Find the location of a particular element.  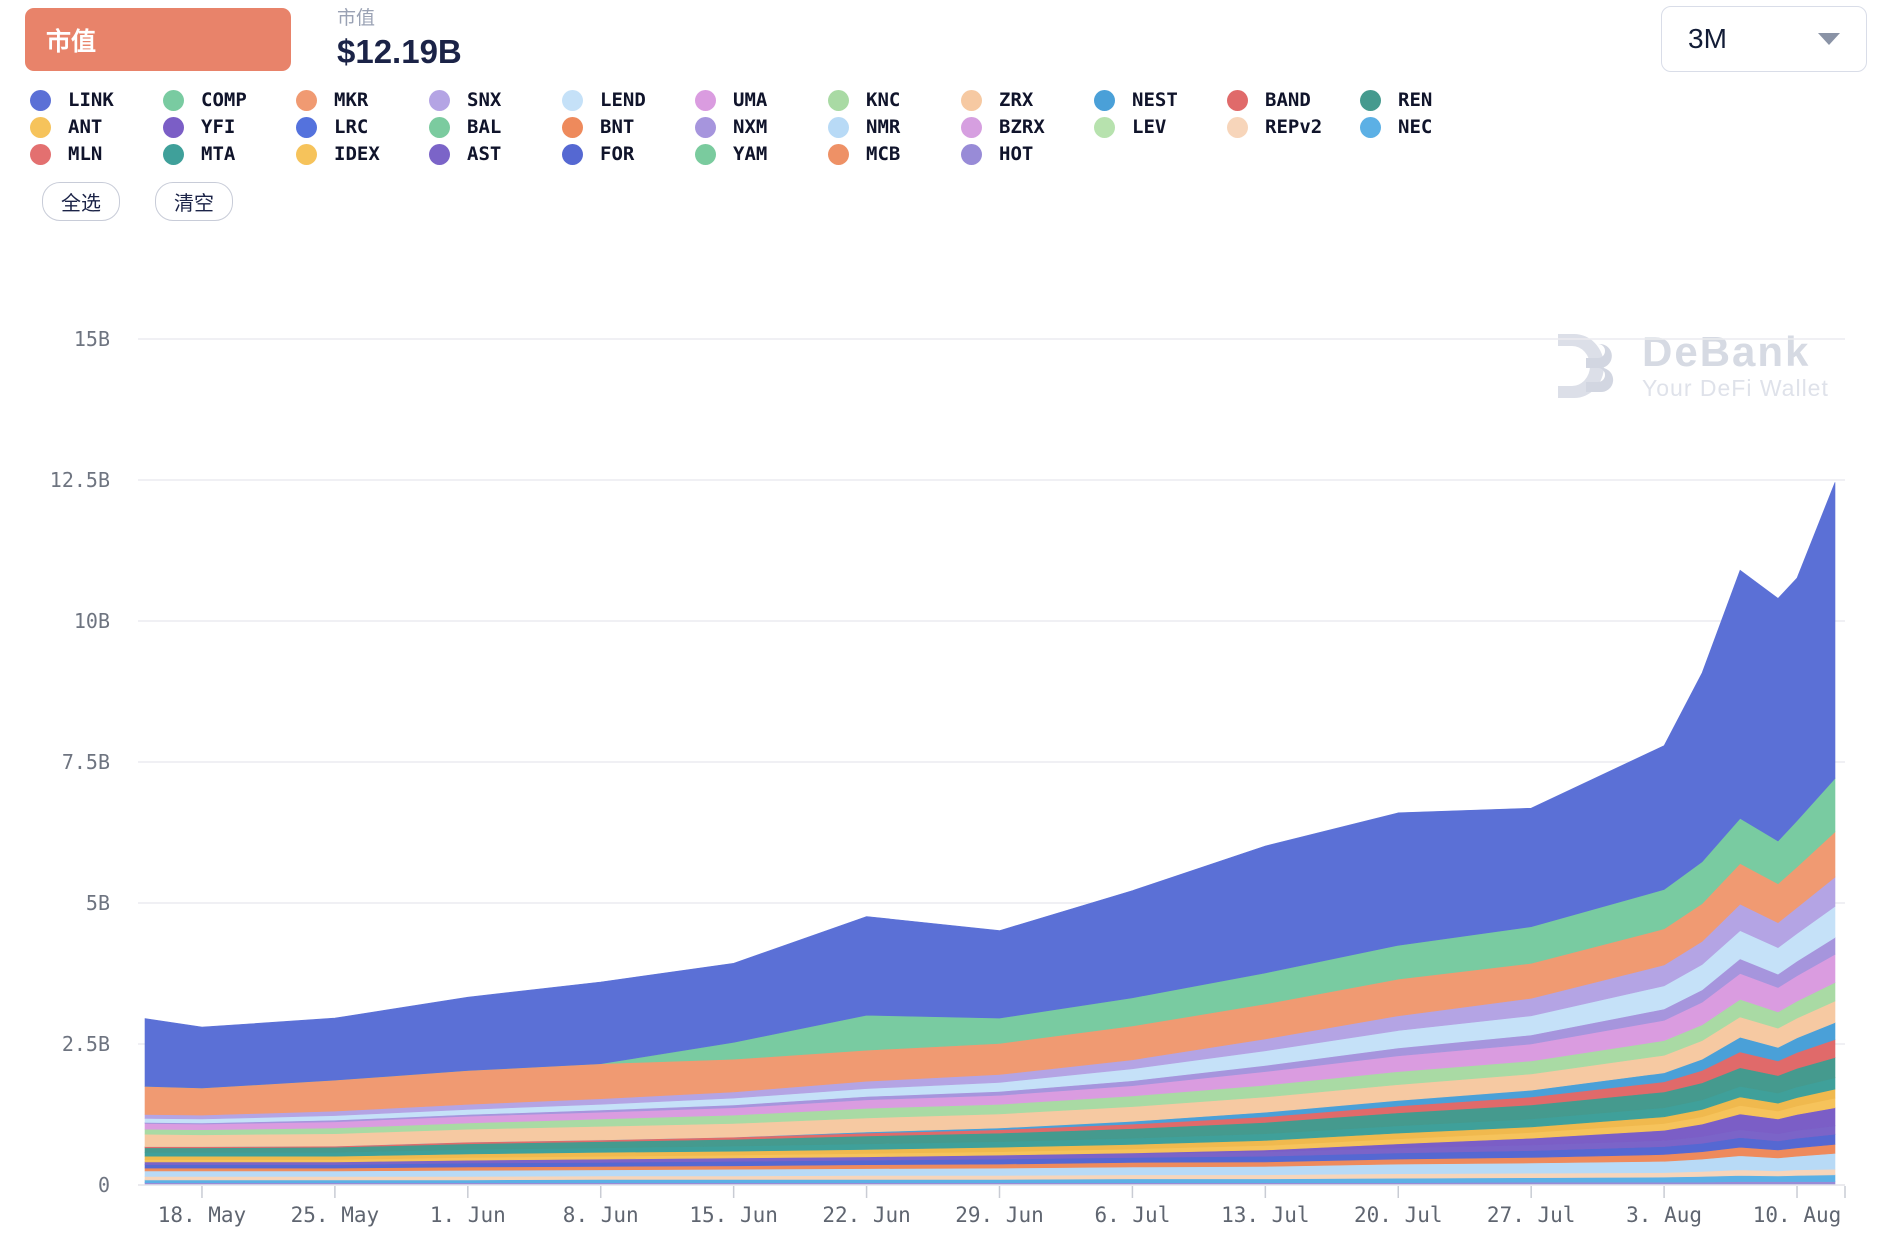

legend-item-FOR: FOR is located at coordinates (628, 154).